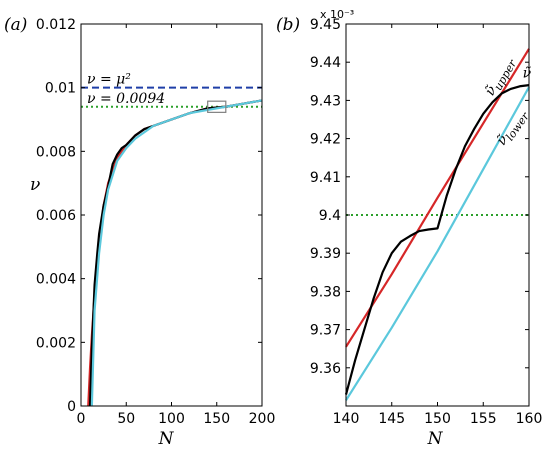  Describe the element at coordinates (171, 419) in the screenshot. I see `x-tick-label: 100` at that location.